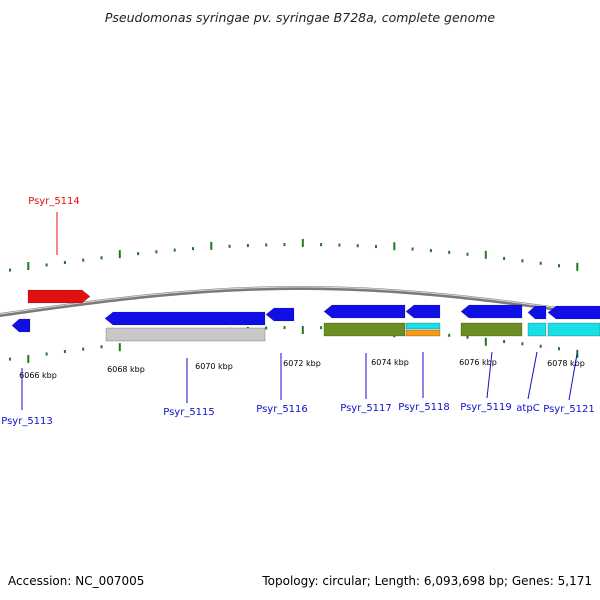 Image resolution: width=600 pixels, height=600 pixels. Describe the element at coordinates (390, 362) in the screenshot. I see `scale-label: 6074 kbp` at that location.